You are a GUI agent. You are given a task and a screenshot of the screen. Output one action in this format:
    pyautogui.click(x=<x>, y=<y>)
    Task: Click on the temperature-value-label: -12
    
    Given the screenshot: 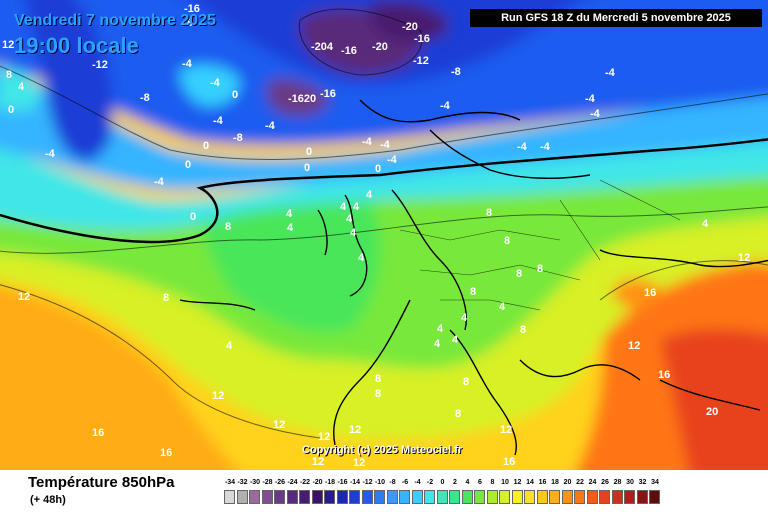 What is the action you would take?
    pyautogui.click(x=100, y=65)
    